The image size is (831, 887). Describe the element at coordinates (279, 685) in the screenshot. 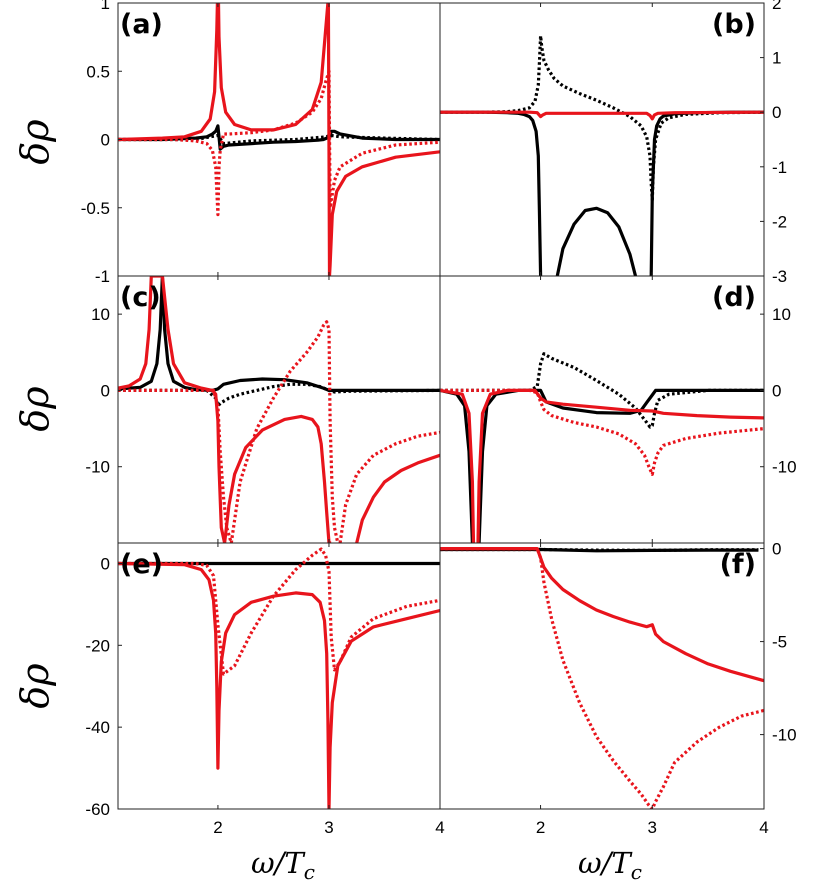

I see `series-e-2-red-solid` at that location.